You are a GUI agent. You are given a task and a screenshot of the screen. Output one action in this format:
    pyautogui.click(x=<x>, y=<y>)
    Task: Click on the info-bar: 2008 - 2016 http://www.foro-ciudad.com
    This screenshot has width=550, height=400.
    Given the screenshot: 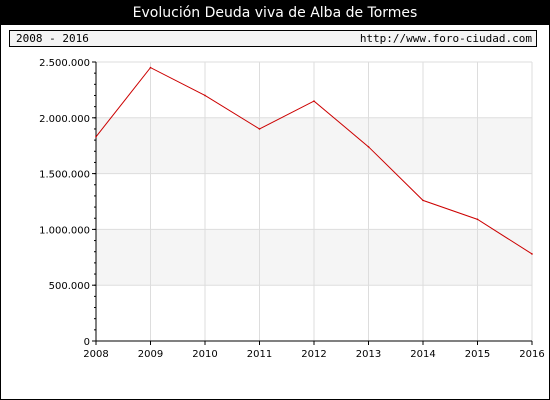 What is the action you would take?
    pyautogui.click(x=273, y=38)
    